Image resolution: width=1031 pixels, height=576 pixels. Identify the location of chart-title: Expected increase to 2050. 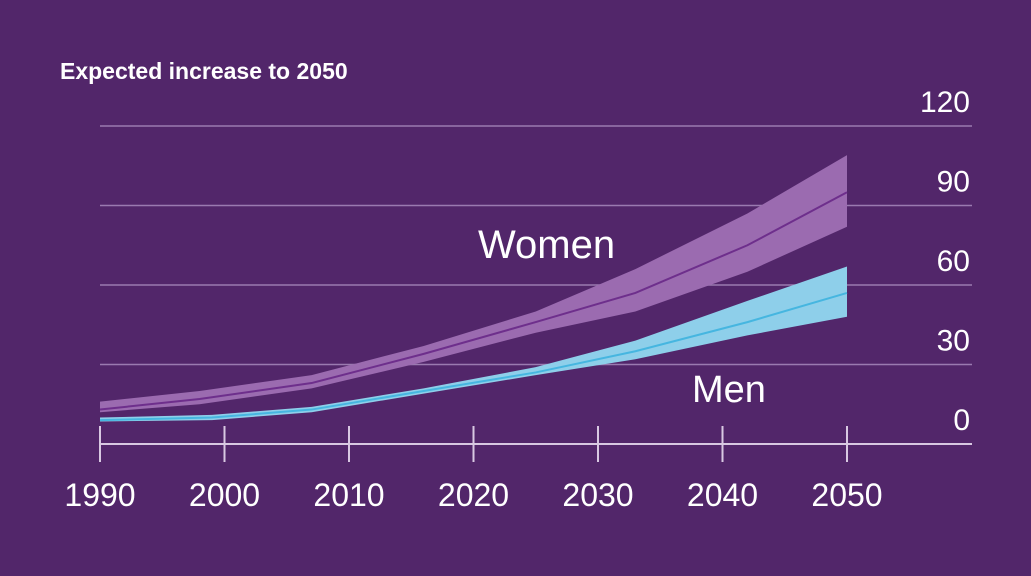
(204, 71).